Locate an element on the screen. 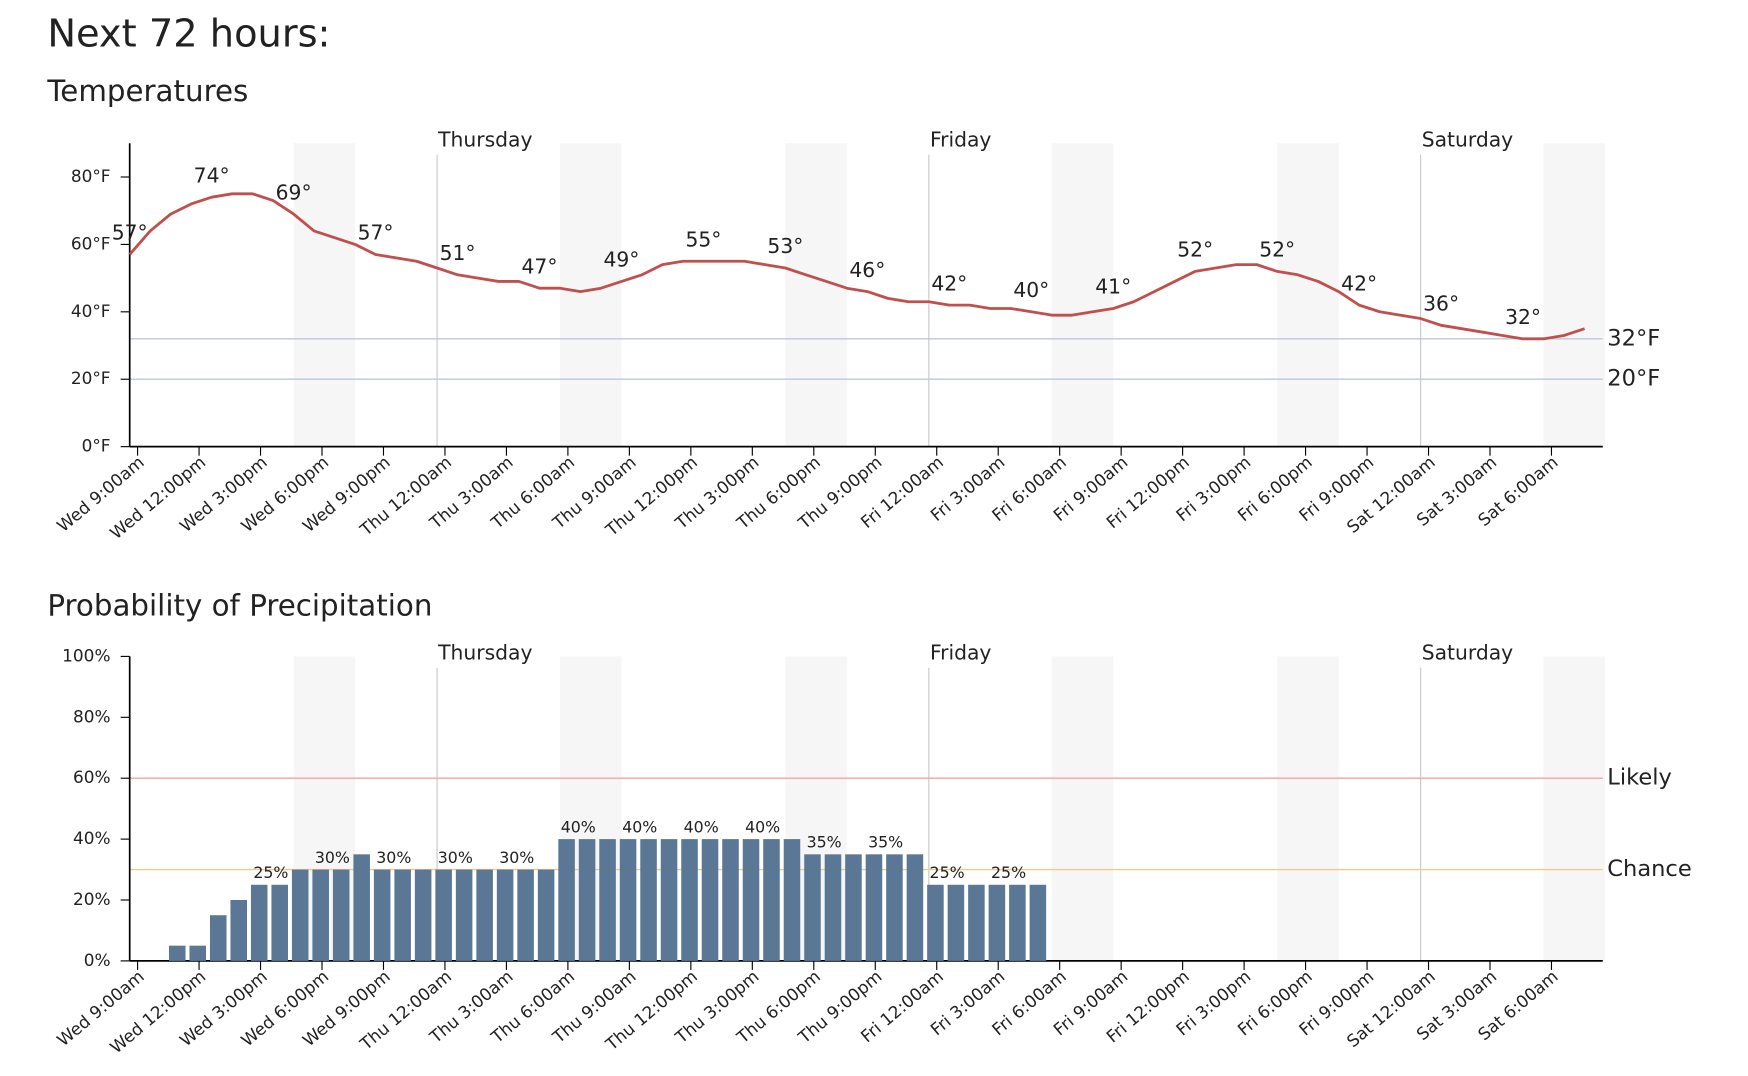  y-tick-label: 80°F is located at coordinates (91, 176).